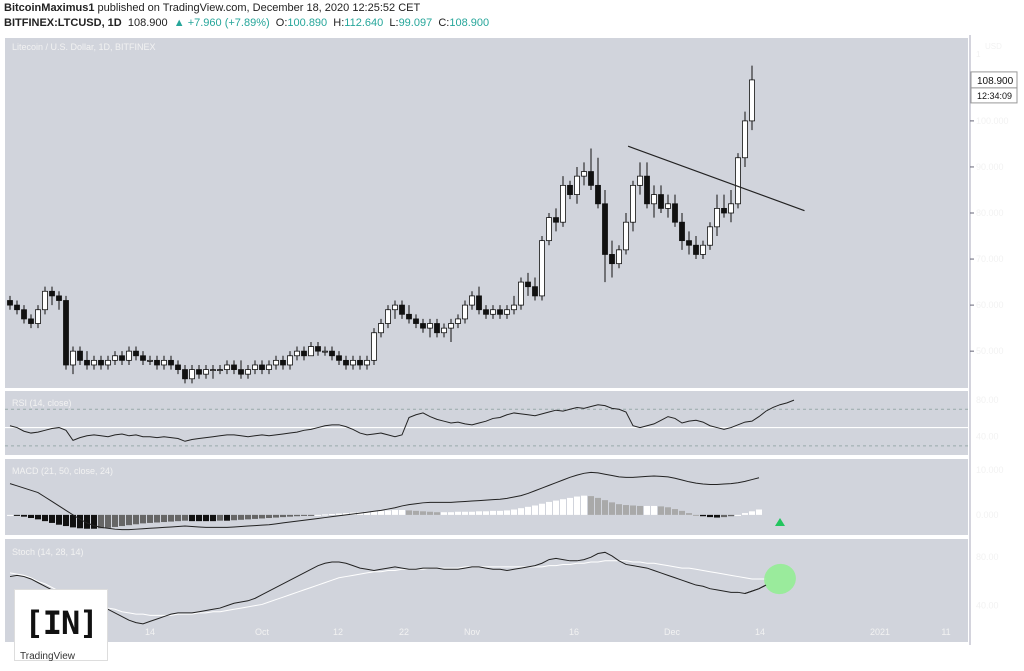 Image resolution: width=1024 pixels, height=671 pixels. I want to click on x-tick-label: Oct, so click(262, 632).